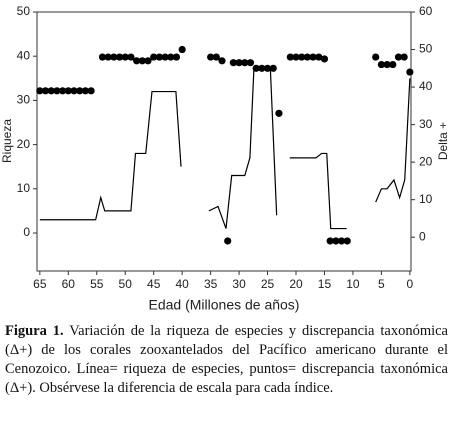 Image resolution: width=453 pixels, height=429 pixels. What do you see at coordinates (211, 284) in the screenshot?
I see `x-tick-label: 35` at bounding box center [211, 284].